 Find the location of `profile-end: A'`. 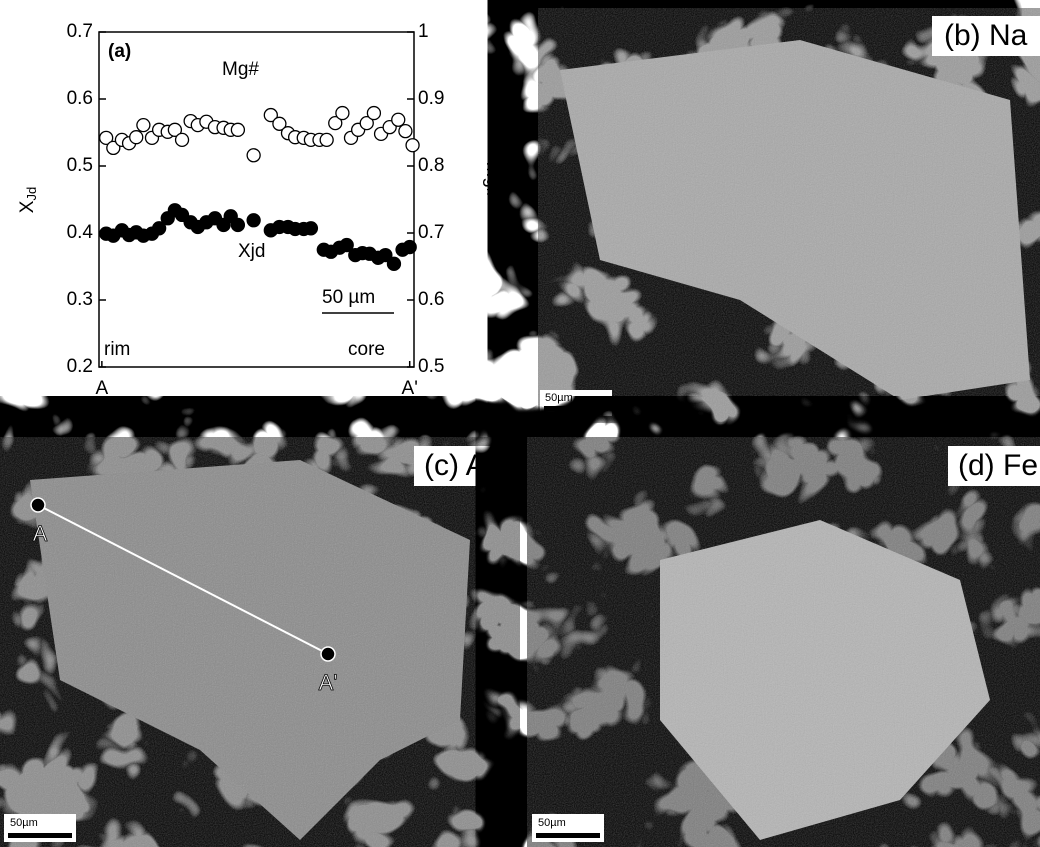

profile-end: A' is located at coordinates (328, 682).